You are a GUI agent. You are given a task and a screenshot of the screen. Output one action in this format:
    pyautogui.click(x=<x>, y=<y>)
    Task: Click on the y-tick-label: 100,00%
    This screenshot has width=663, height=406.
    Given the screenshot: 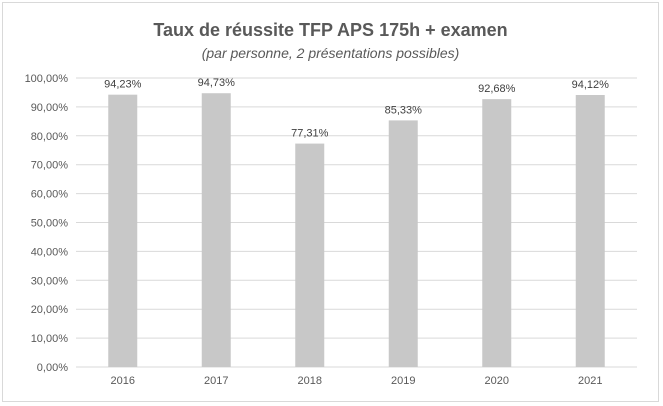 What is the action you would take?
    pyautogui.click(x=47, y=79)
    